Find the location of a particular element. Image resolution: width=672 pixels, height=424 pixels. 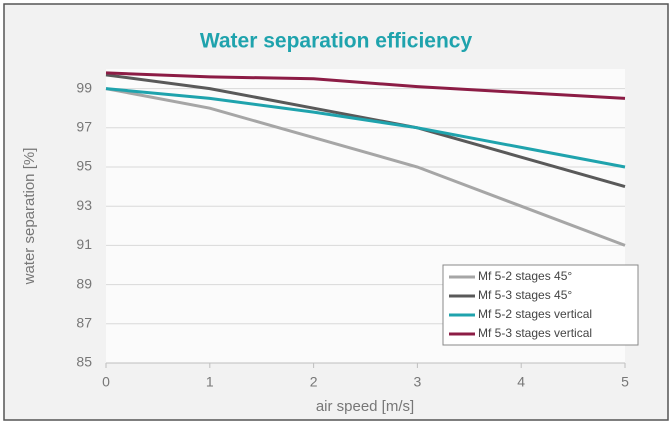

y-tick-label: 95 is located at coordinates (84, 166).